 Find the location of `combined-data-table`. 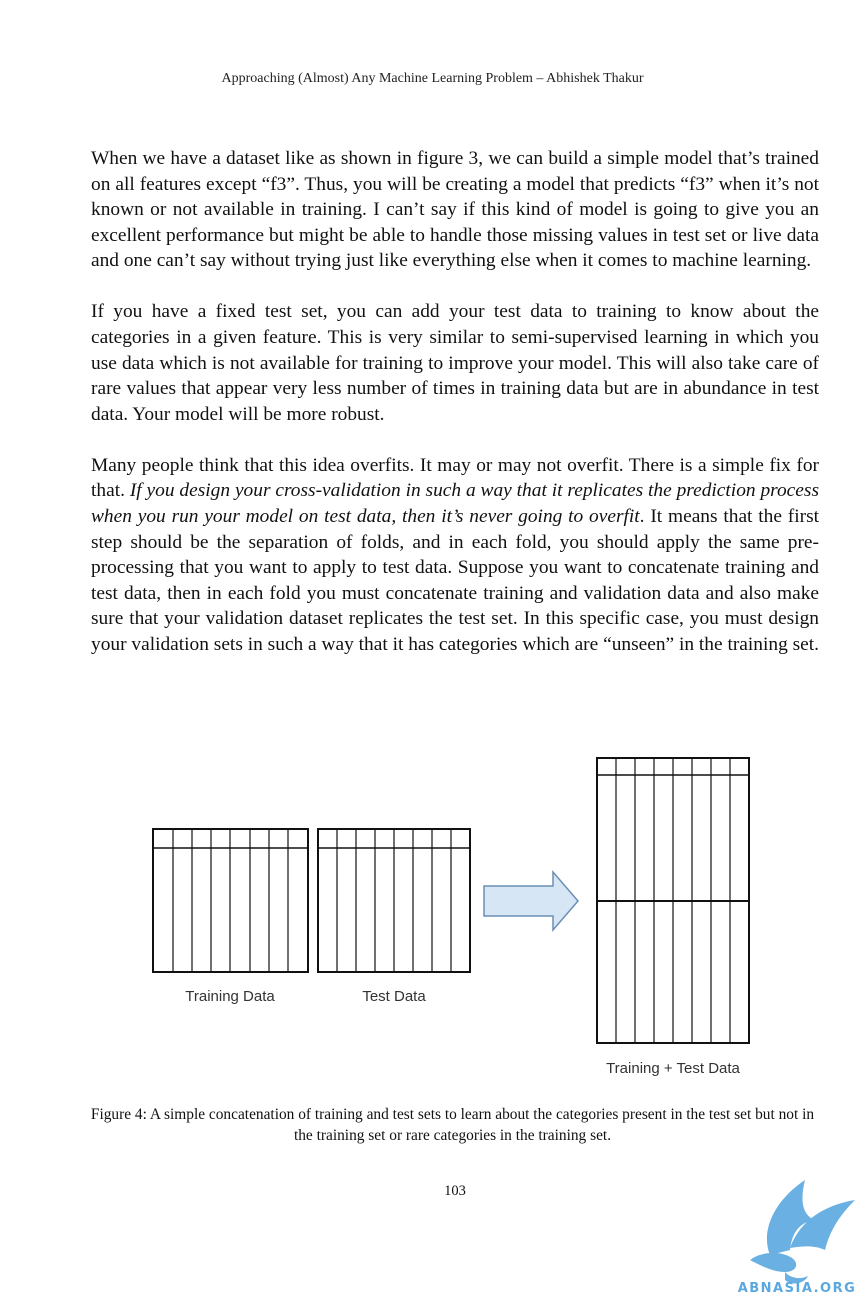

combined-data-table is located at coordinates (673, 900).